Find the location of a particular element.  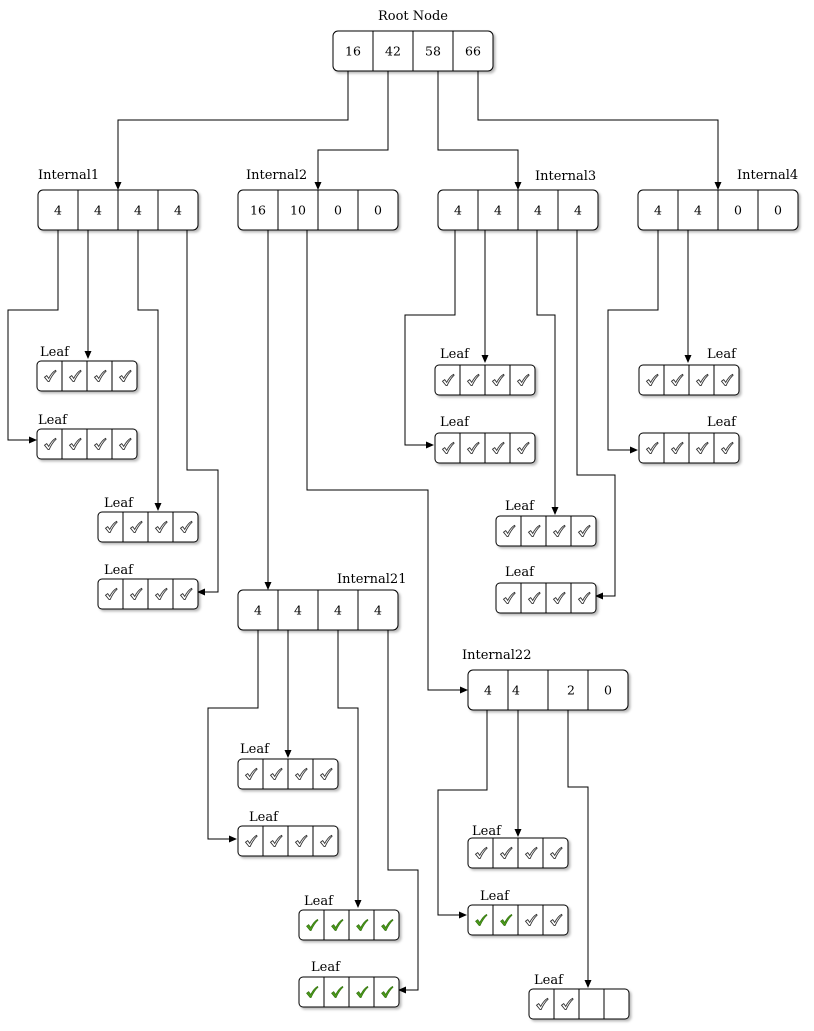

edge-root-internal4 is located at coordinates (599, 130).